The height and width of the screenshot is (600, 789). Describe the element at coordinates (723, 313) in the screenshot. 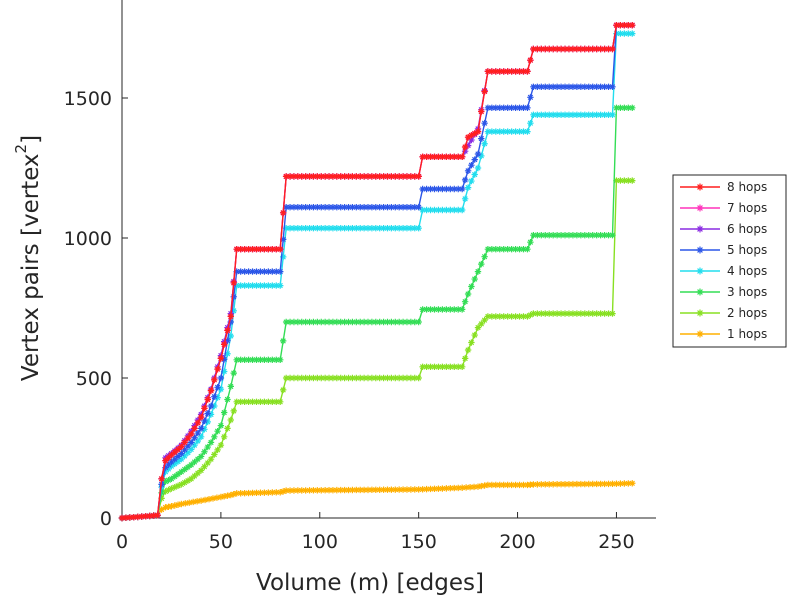

I see `legend-item: 2 hops` at that location.